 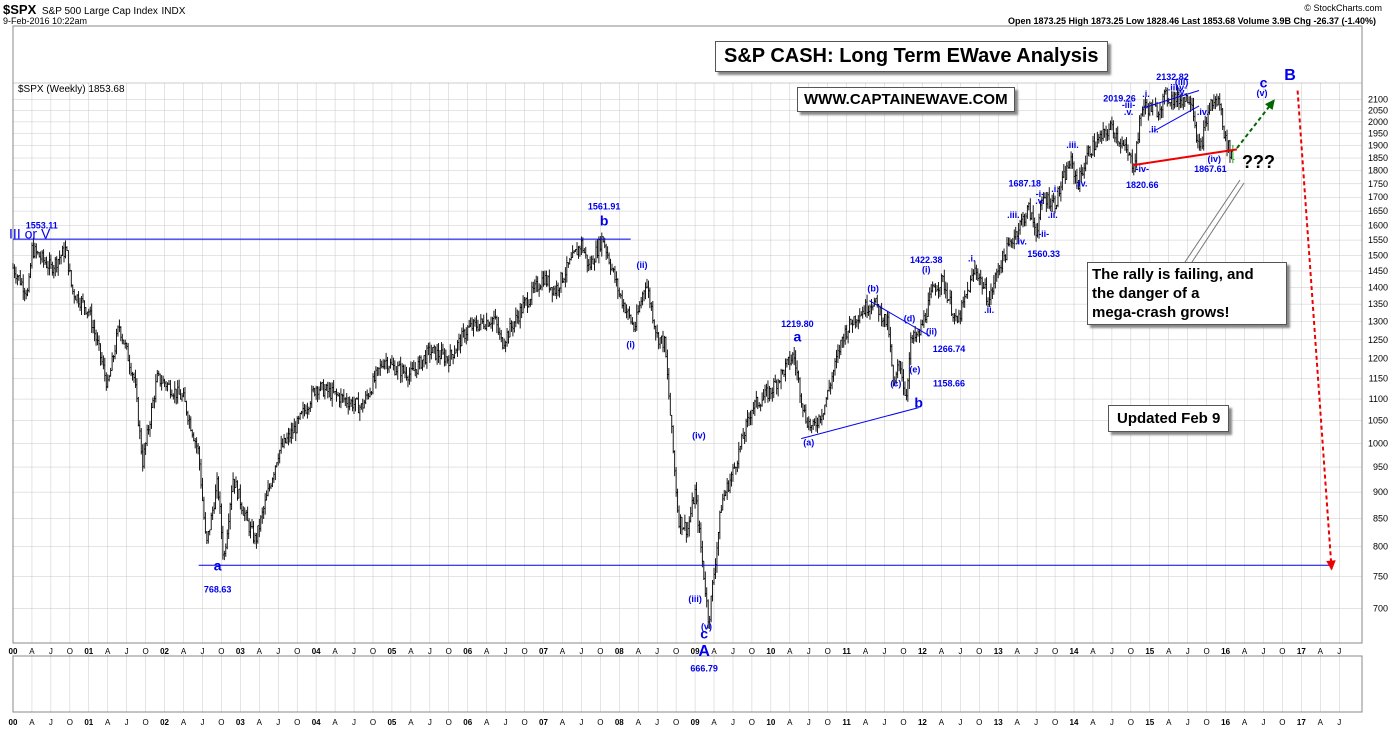 I want to click on wave-label: .iii., so click(x=1174, y=88).